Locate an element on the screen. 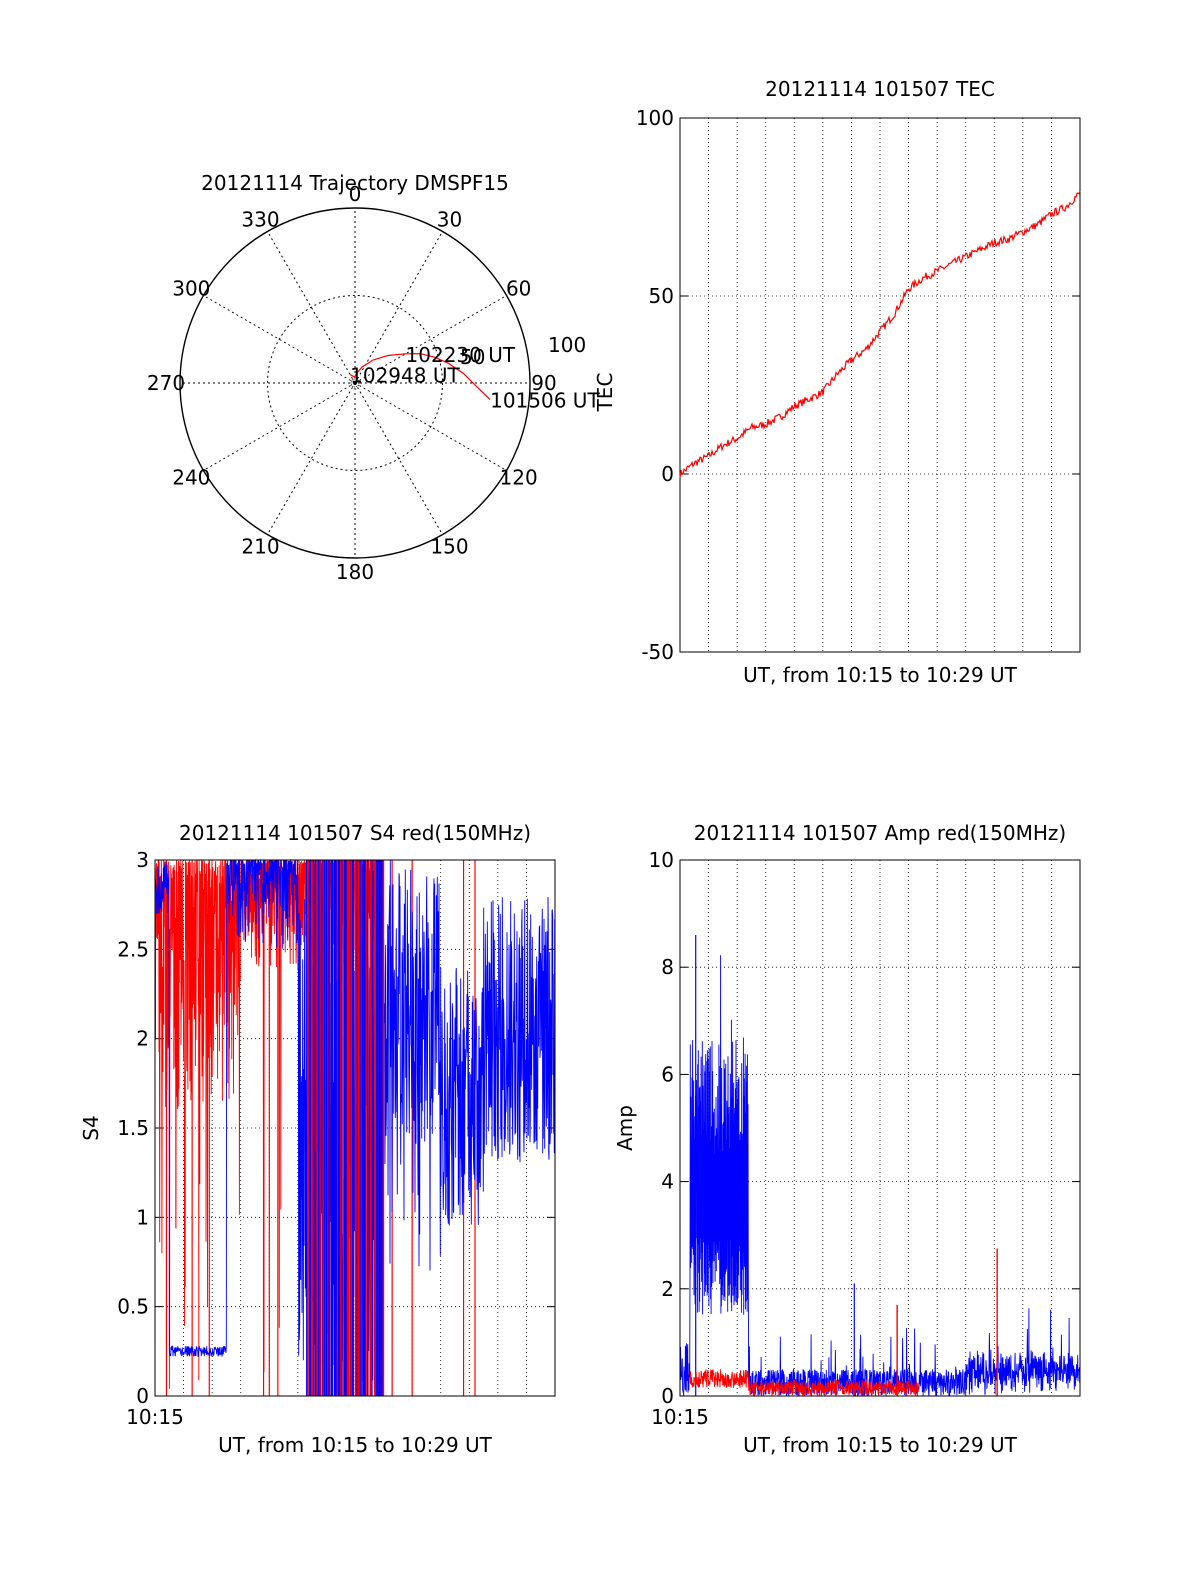 This screenshot has height=1575, width=1200. azimuth-label-90: 90 is located at coordinates (543, 383).